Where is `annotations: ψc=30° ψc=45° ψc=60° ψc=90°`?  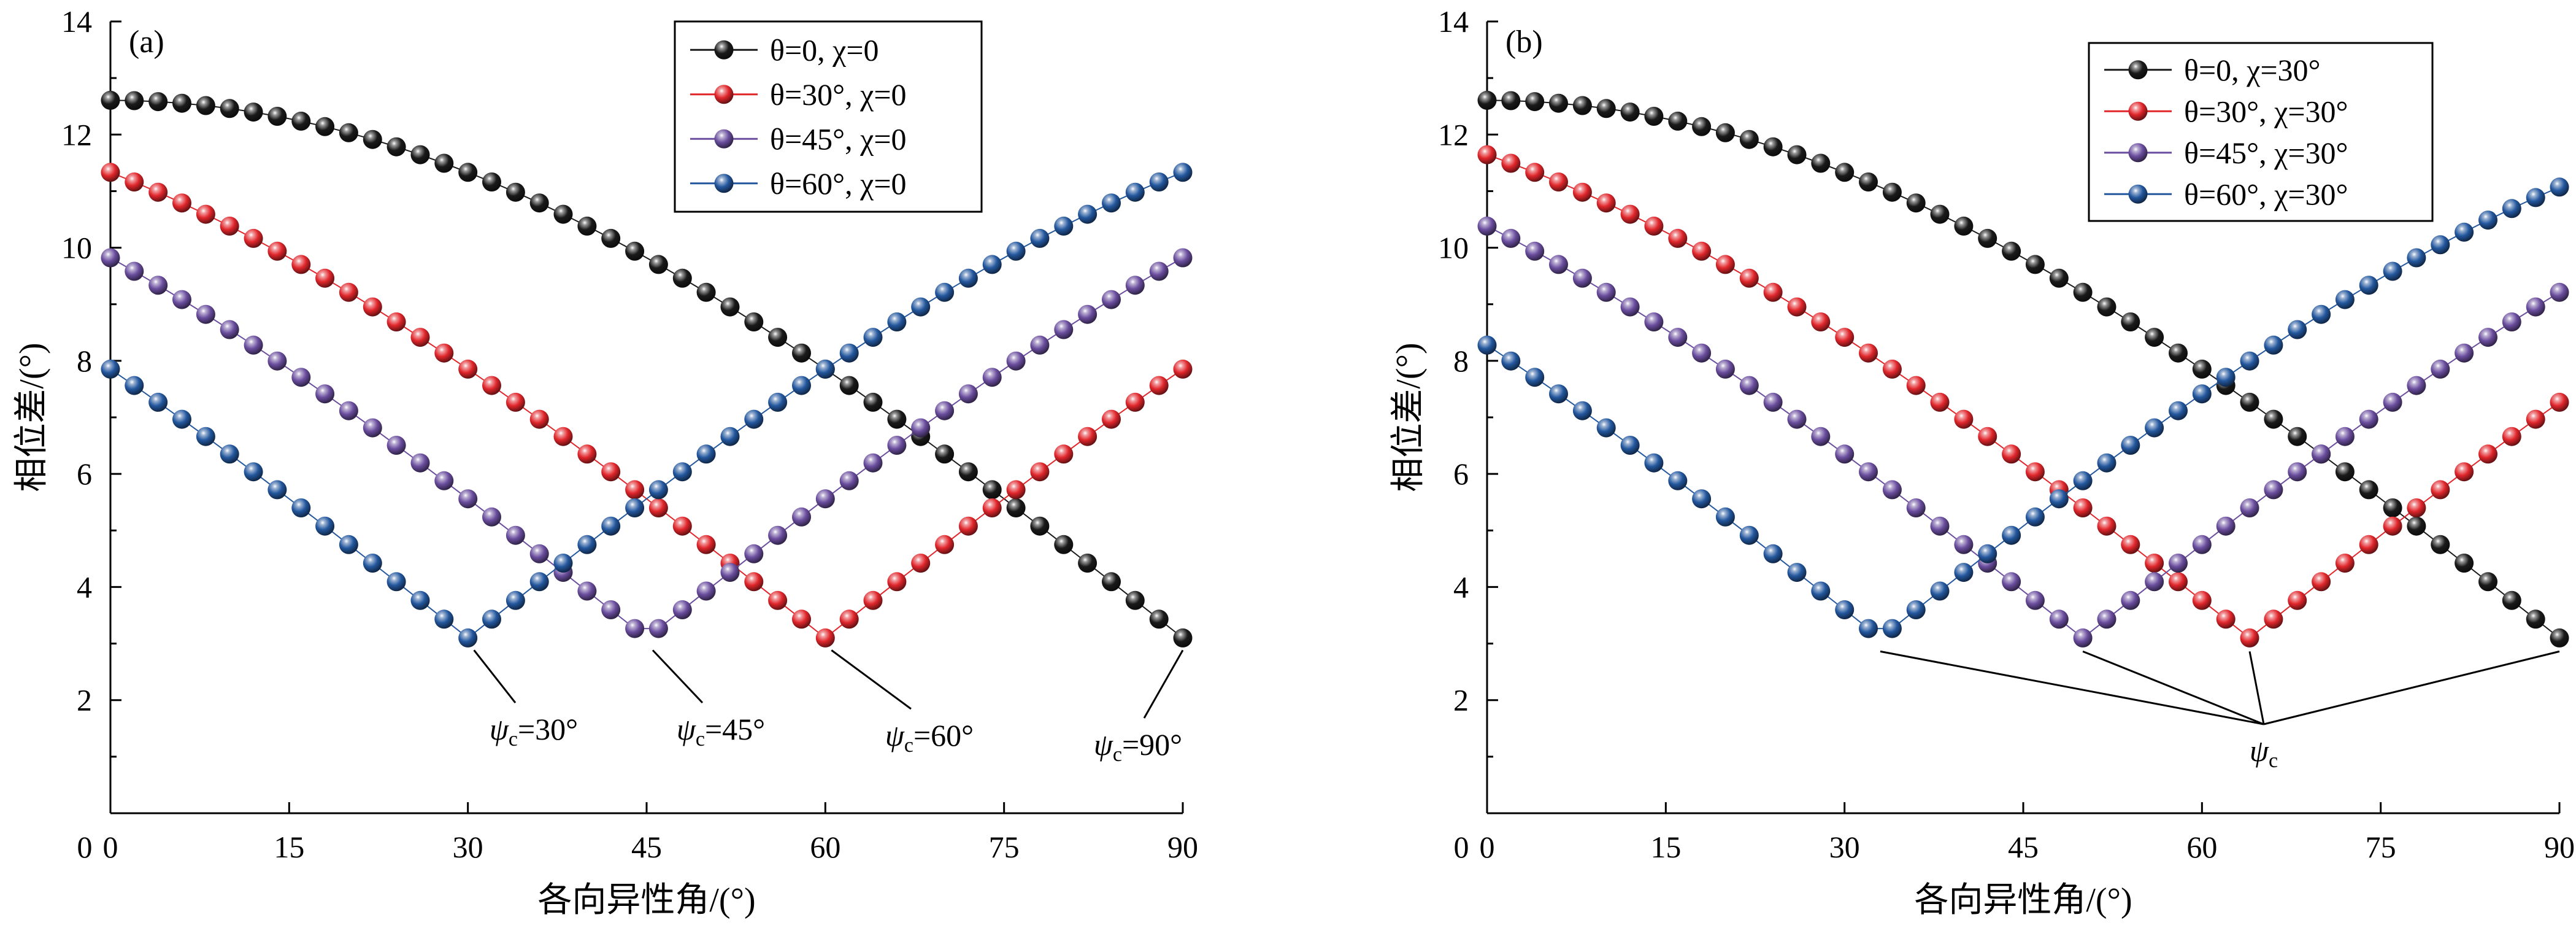
annotations: ψc=30° ψc=45° ψc=60° ψc=90° is located at coordinates (829, 707).